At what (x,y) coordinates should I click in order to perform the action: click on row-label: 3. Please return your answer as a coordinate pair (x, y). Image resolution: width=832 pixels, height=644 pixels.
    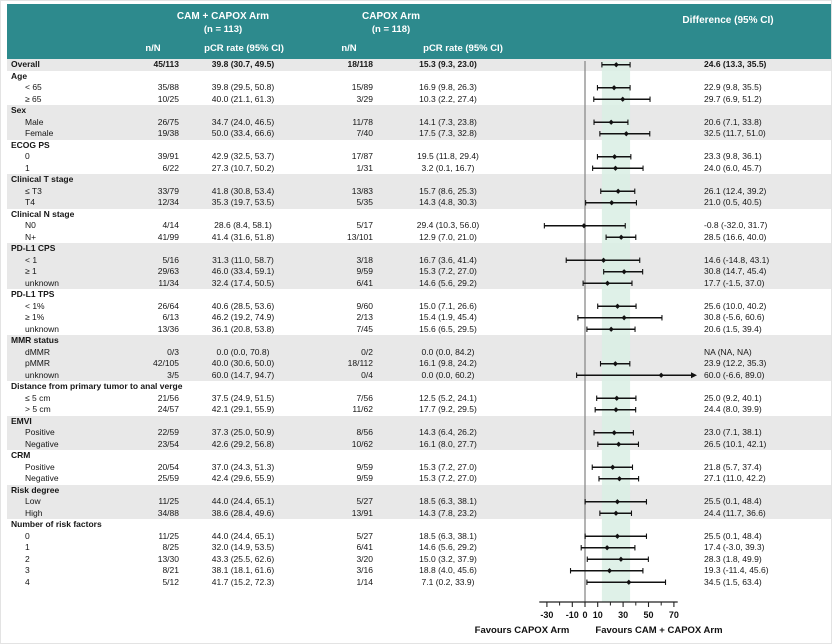
    Looking at the image, I should click on (27, 570).